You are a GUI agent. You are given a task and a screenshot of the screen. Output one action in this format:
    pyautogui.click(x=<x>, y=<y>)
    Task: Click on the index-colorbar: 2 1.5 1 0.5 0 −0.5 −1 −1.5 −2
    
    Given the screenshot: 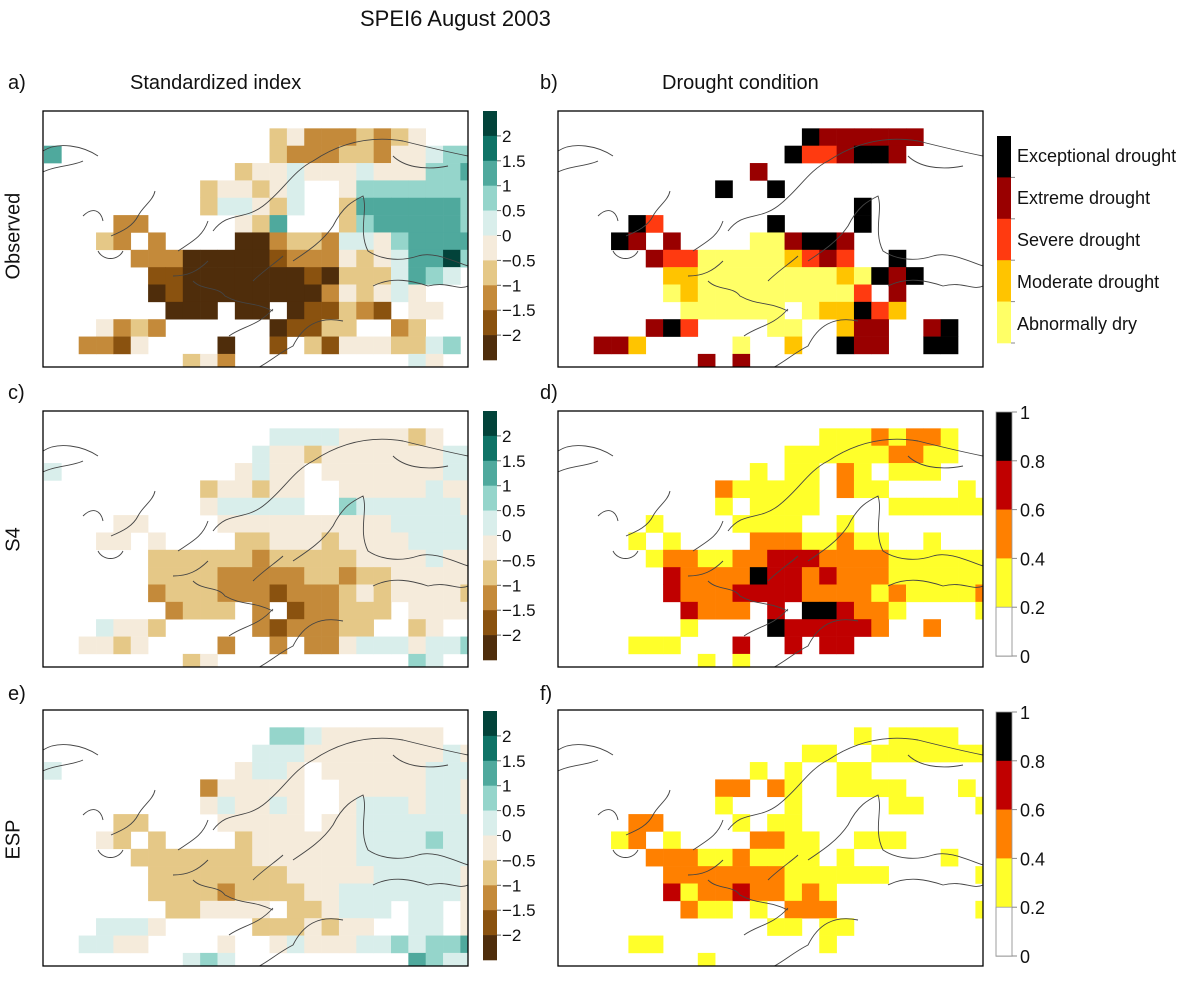 What is the action you would take?
    pyautogui.click(x=509, y=836)
    